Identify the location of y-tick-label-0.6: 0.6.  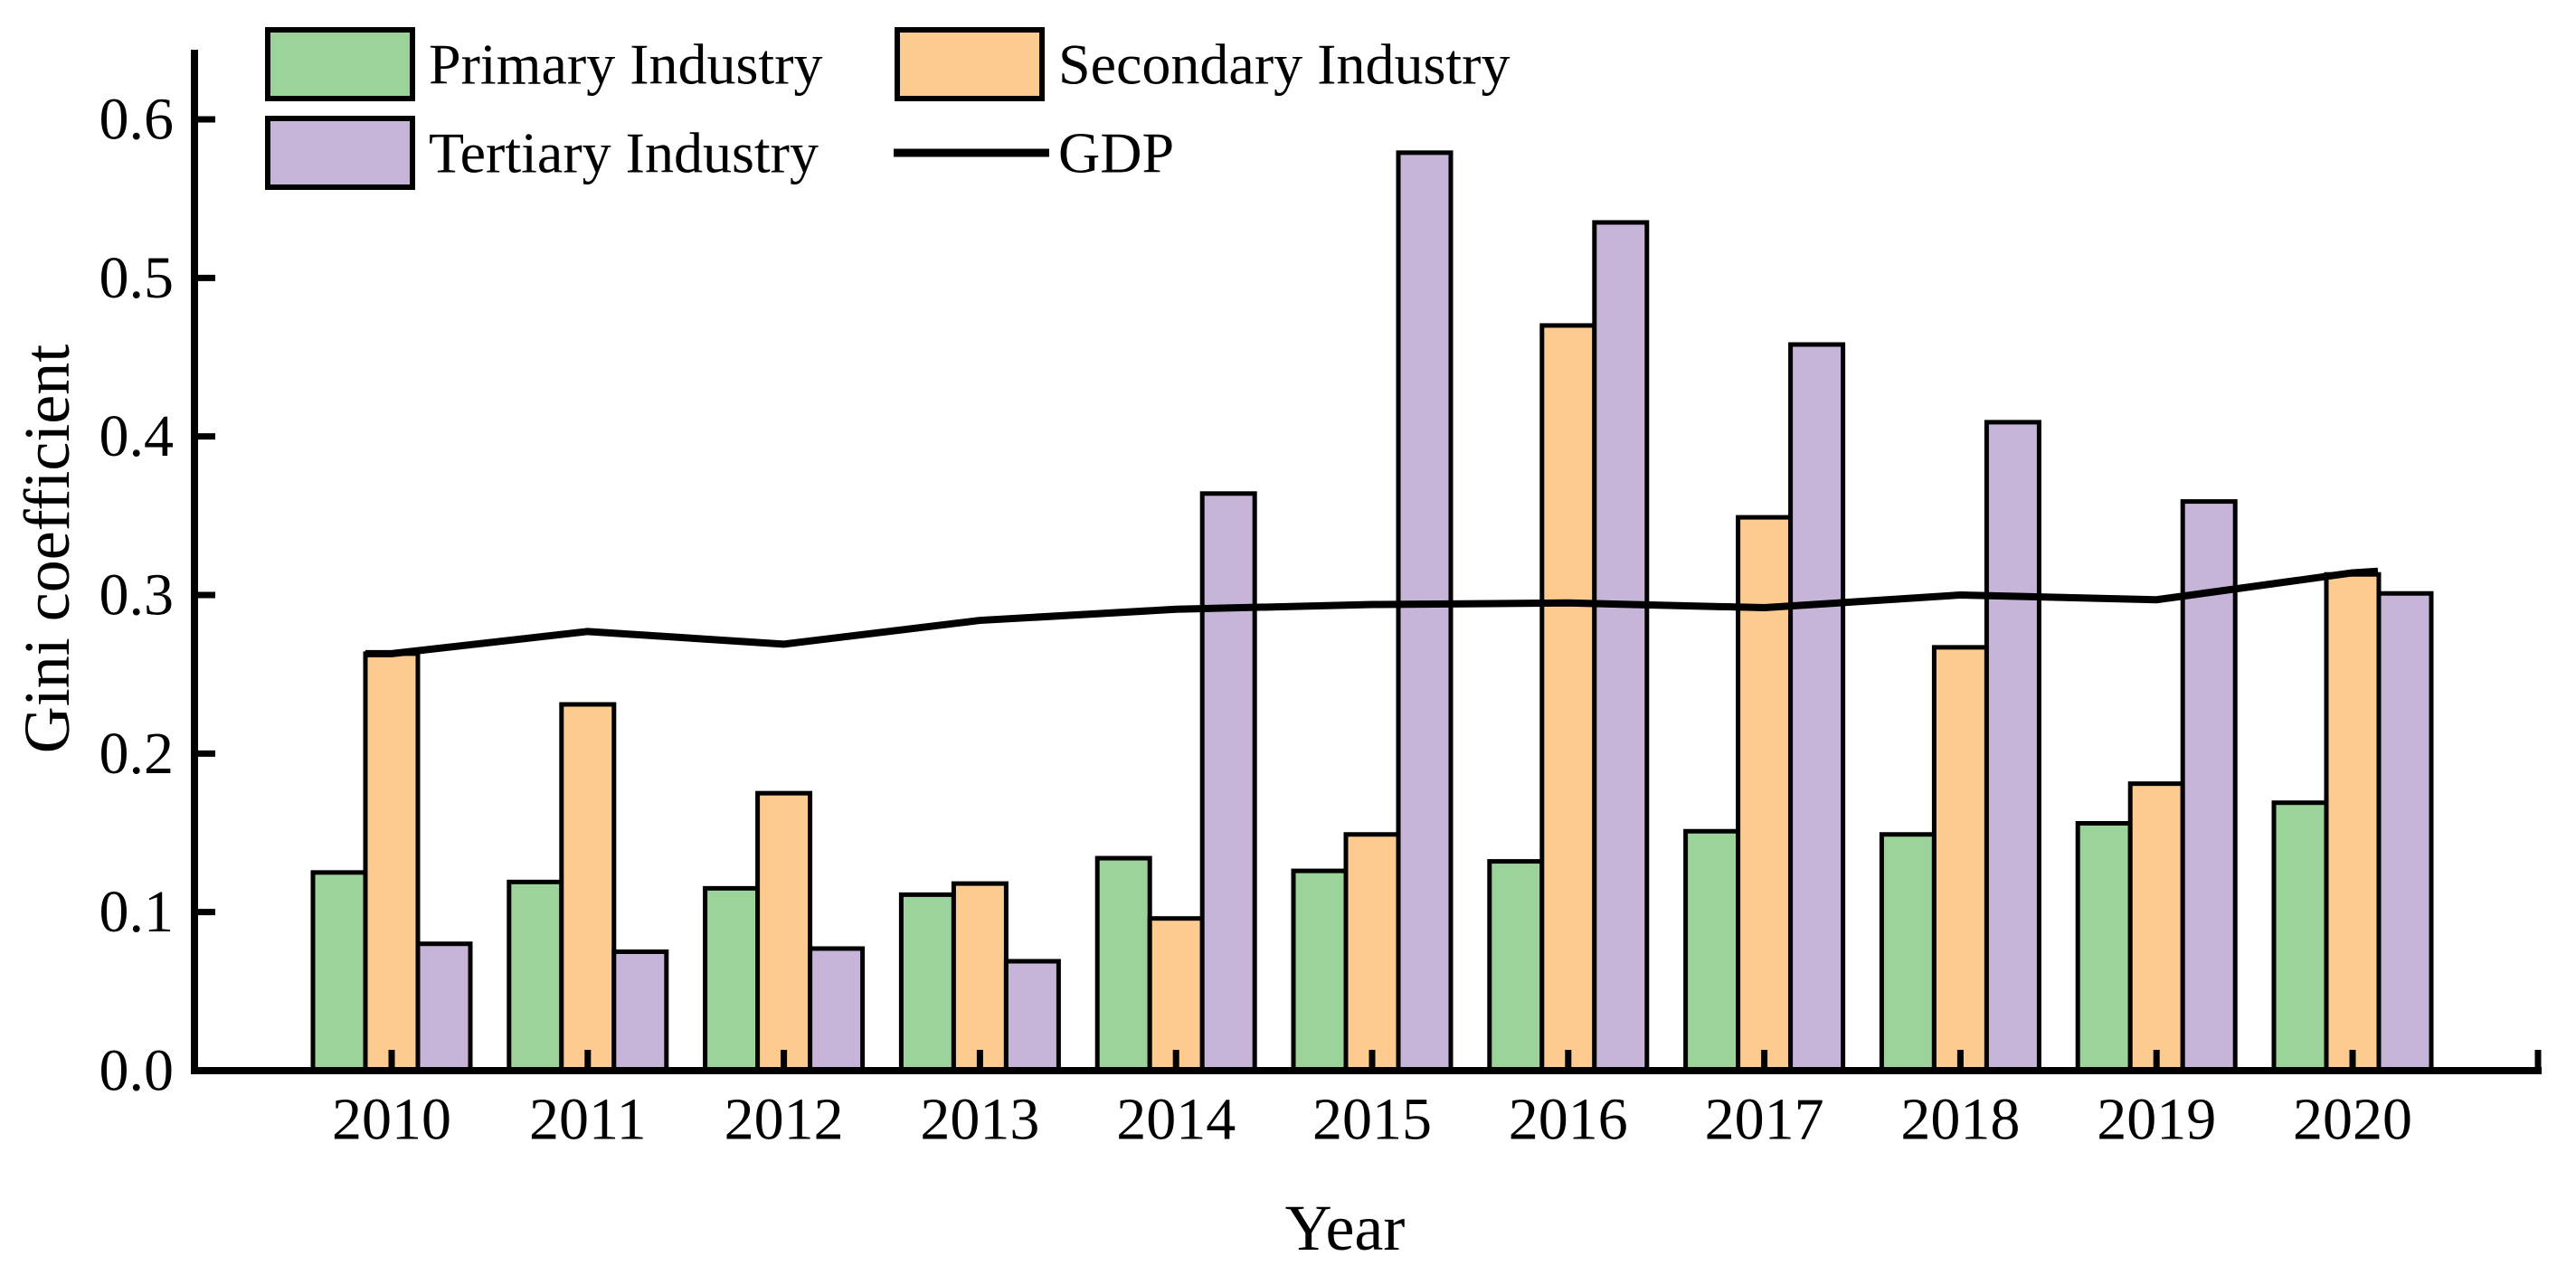
(137, 120).